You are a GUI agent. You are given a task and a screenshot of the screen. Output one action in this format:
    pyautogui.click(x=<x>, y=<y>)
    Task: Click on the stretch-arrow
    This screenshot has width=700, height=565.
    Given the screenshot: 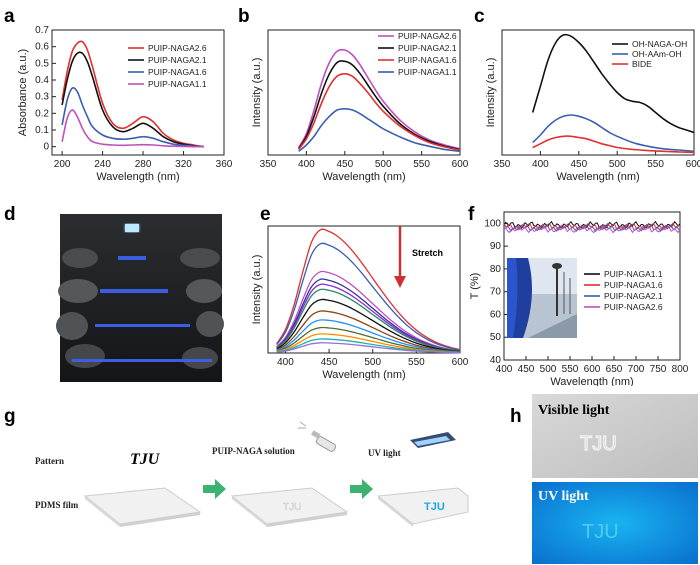 What is the action you would take?
    pyautogui.click(x=400, y=257)
    